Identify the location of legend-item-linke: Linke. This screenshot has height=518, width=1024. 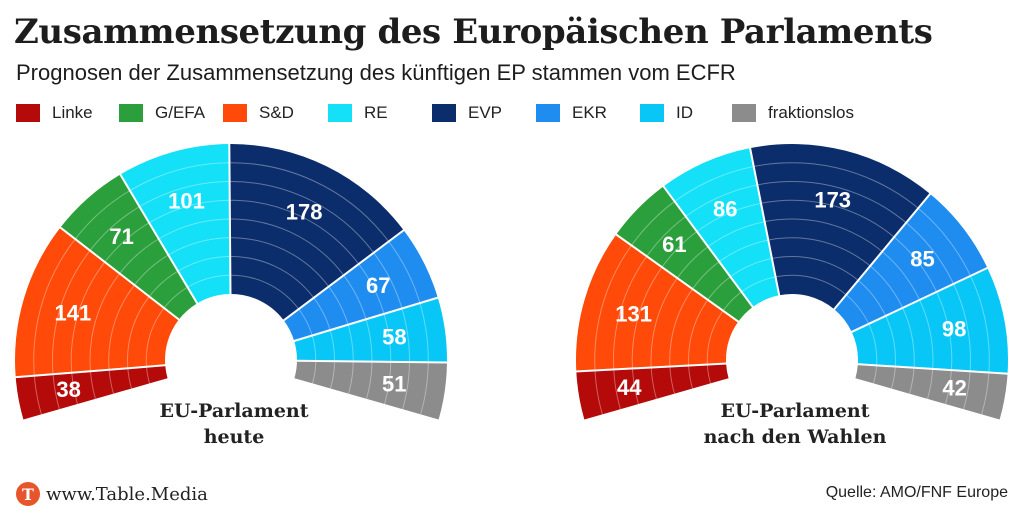
(54, 113).